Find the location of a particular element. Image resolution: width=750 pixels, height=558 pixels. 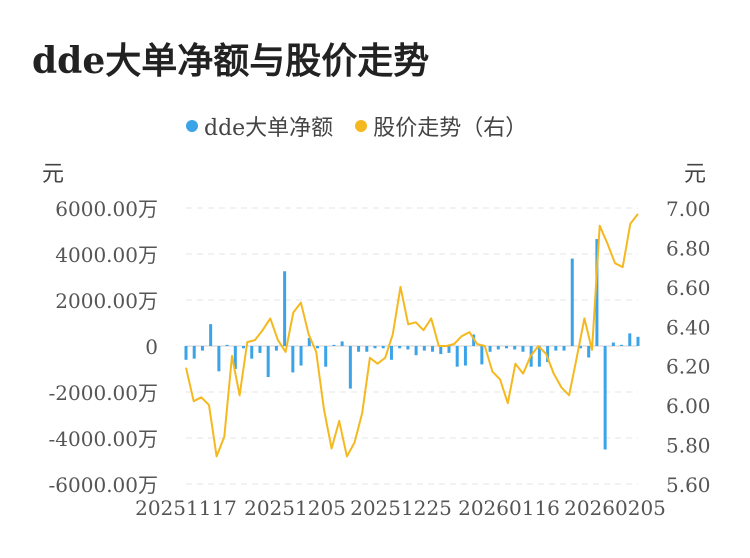

x-tick-label: 20251225 is located at coordinates (401, 508).